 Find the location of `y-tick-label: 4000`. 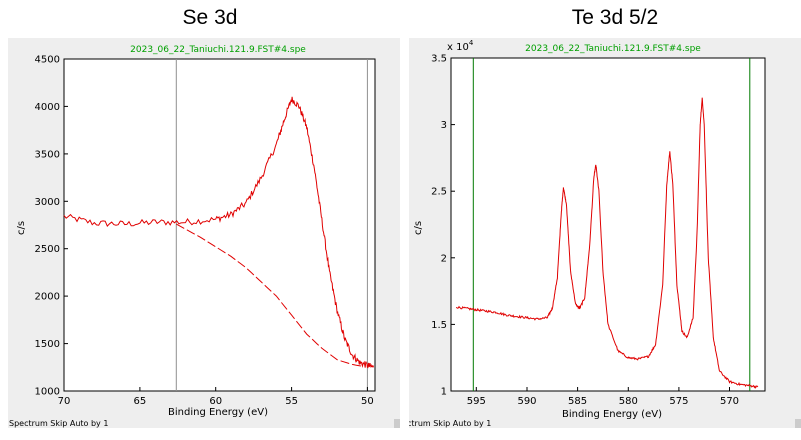

y-tick-label: 4000 is located at coordinates (47, 107).